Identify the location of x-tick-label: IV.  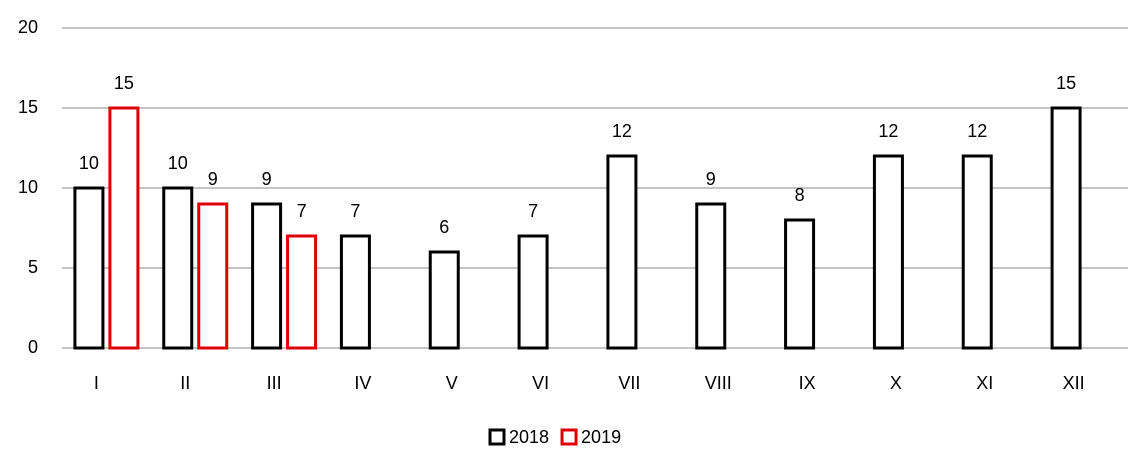
(362, 383).